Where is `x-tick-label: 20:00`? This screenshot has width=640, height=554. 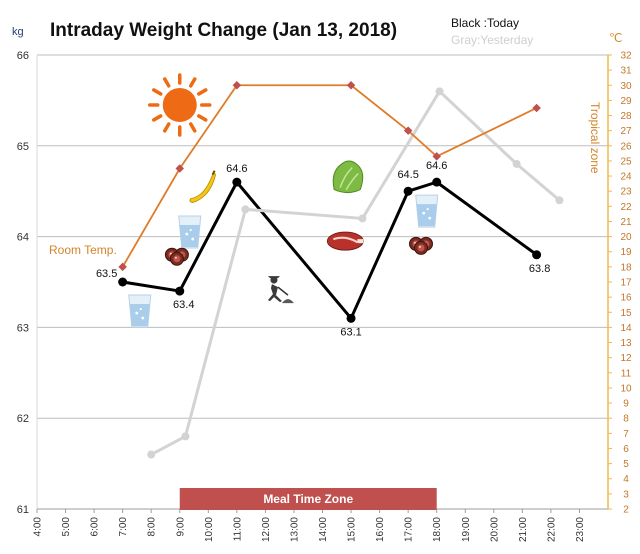
x-tick-label: 20:00 is located at coordinates (494, 529).